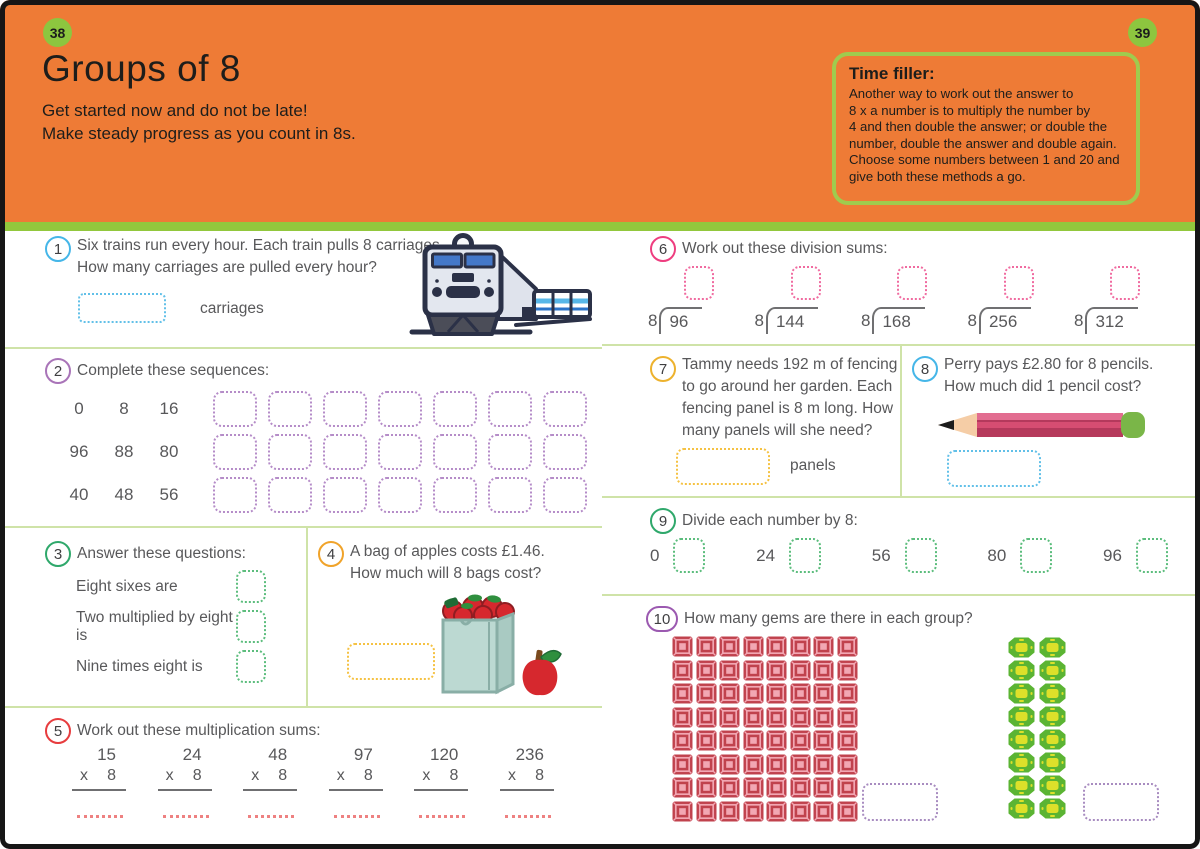 This screenshot has height=849, width=1200. I want to click on number-label: 96, so click(1112, 555).